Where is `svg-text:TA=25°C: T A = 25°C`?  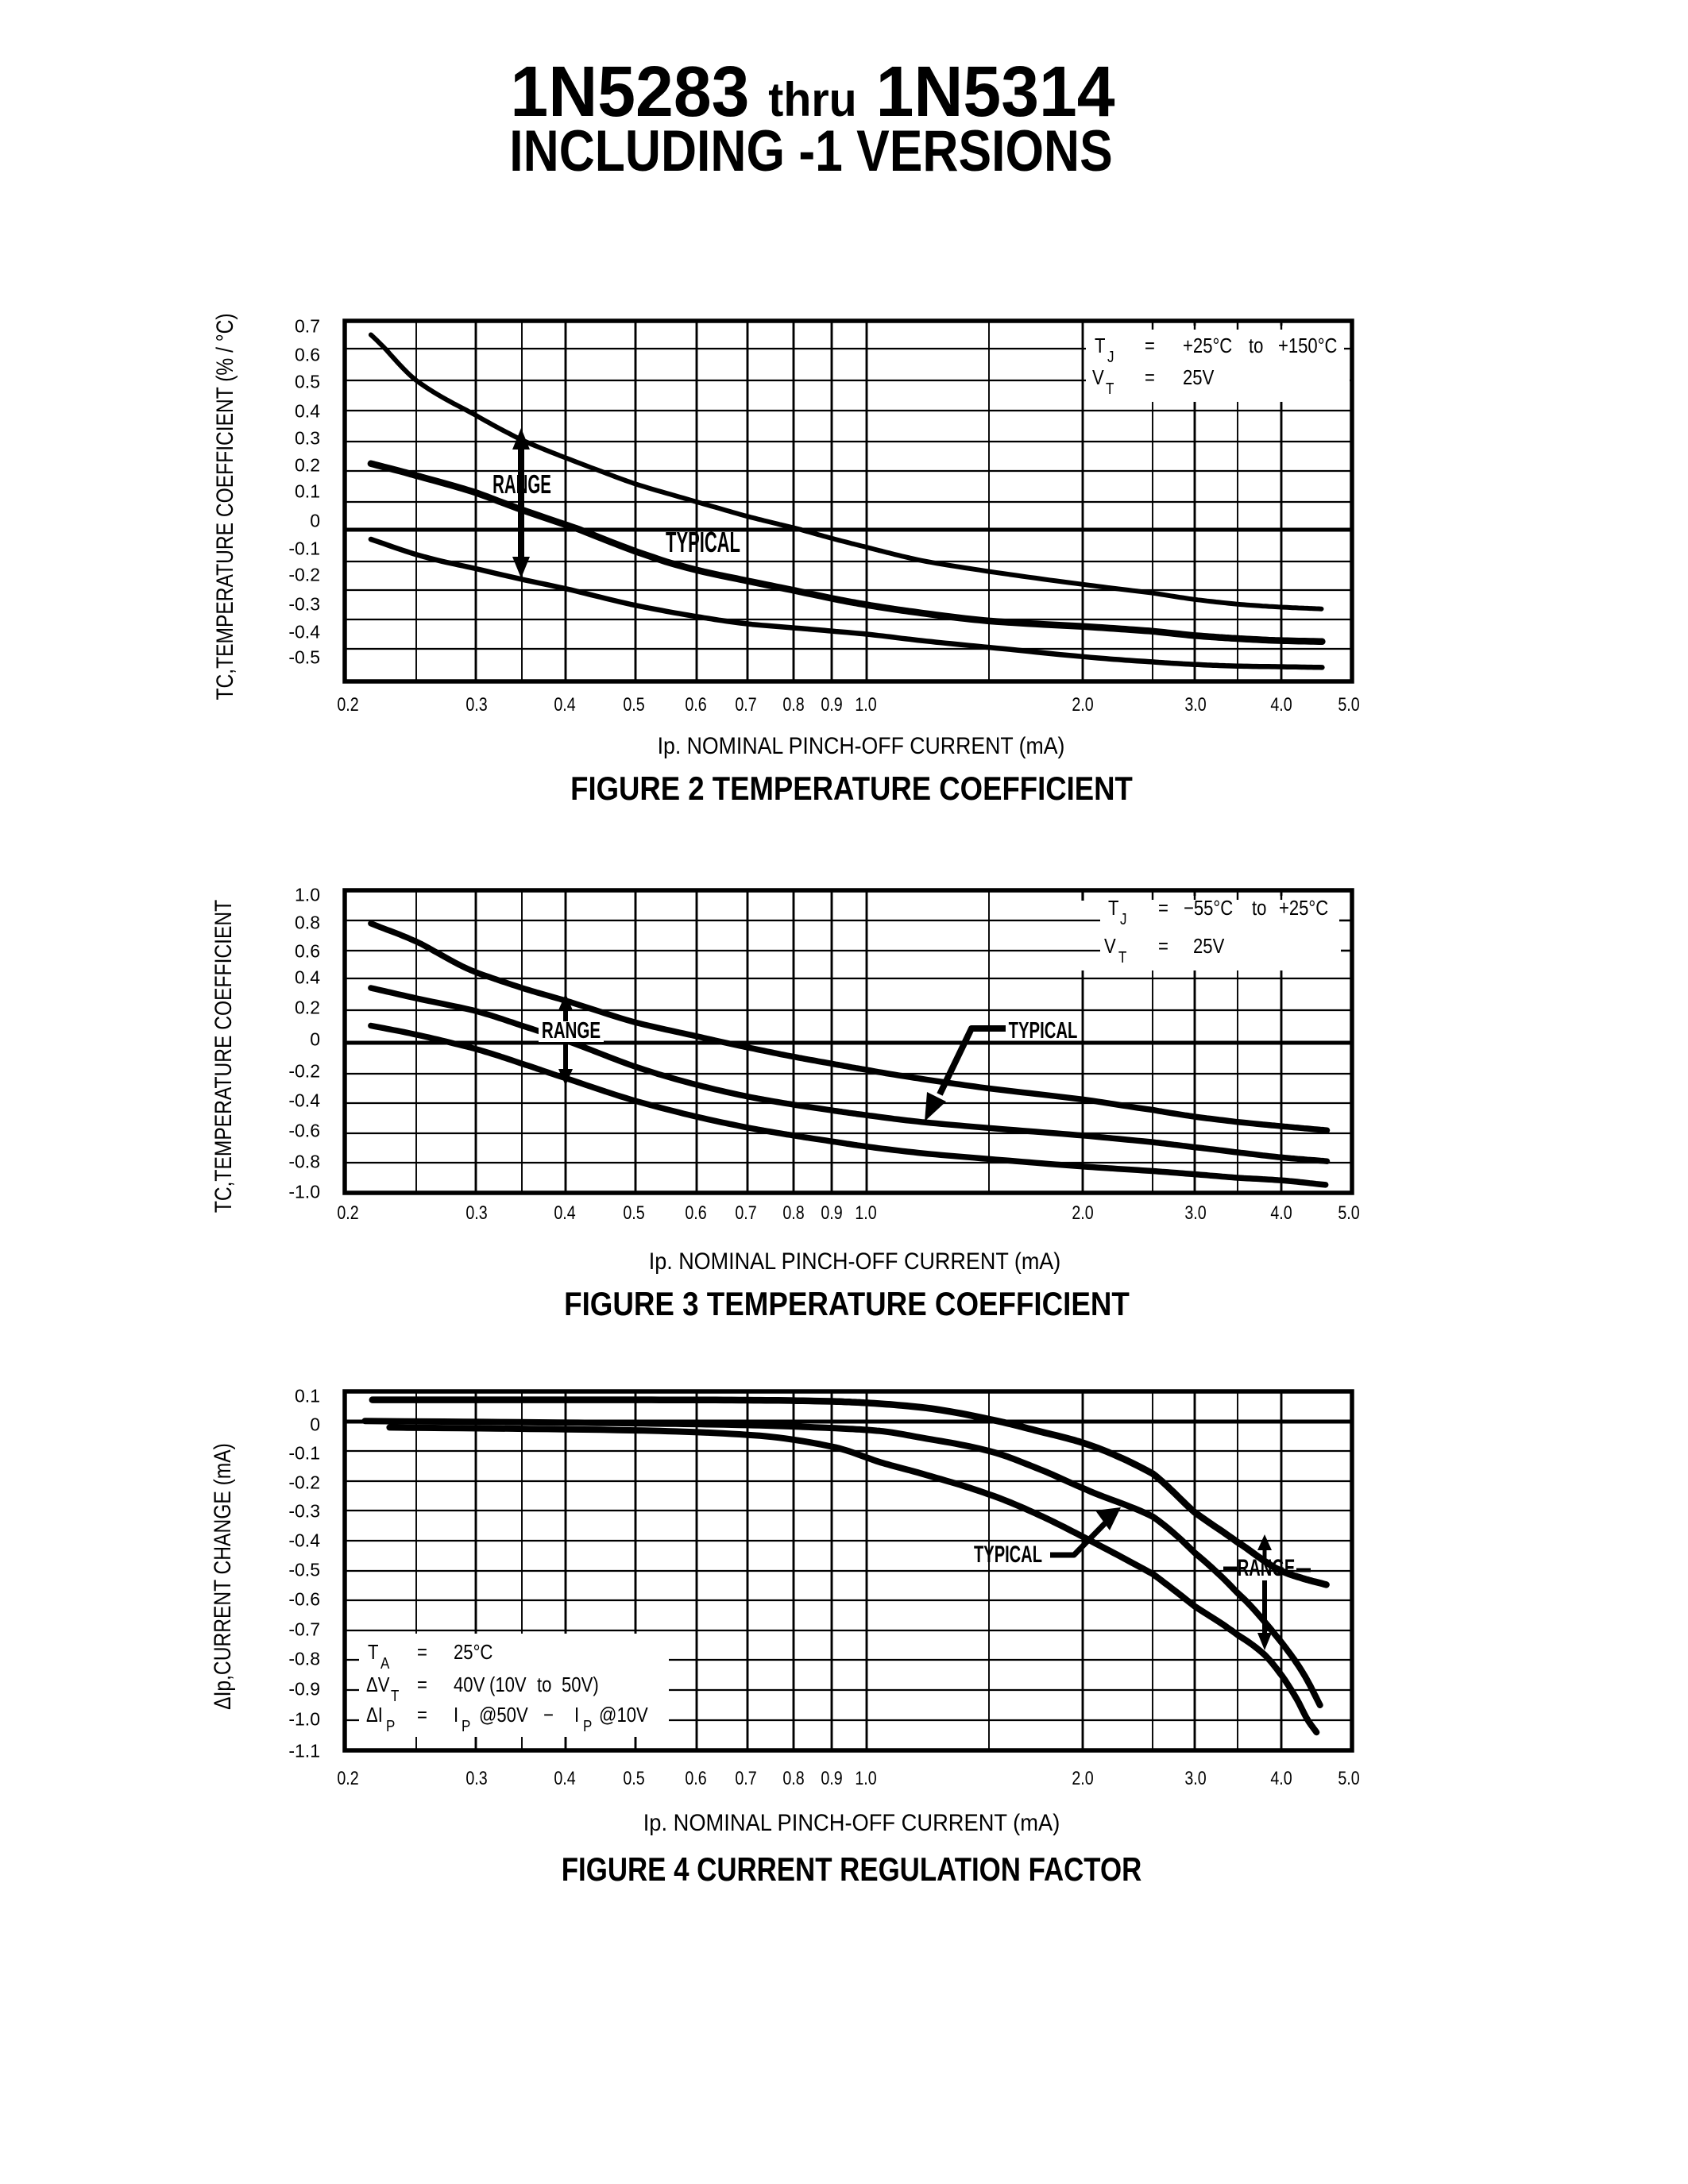
svg-text:TA=25°C: T A = 25°C is located at coordinates (430, 1656).